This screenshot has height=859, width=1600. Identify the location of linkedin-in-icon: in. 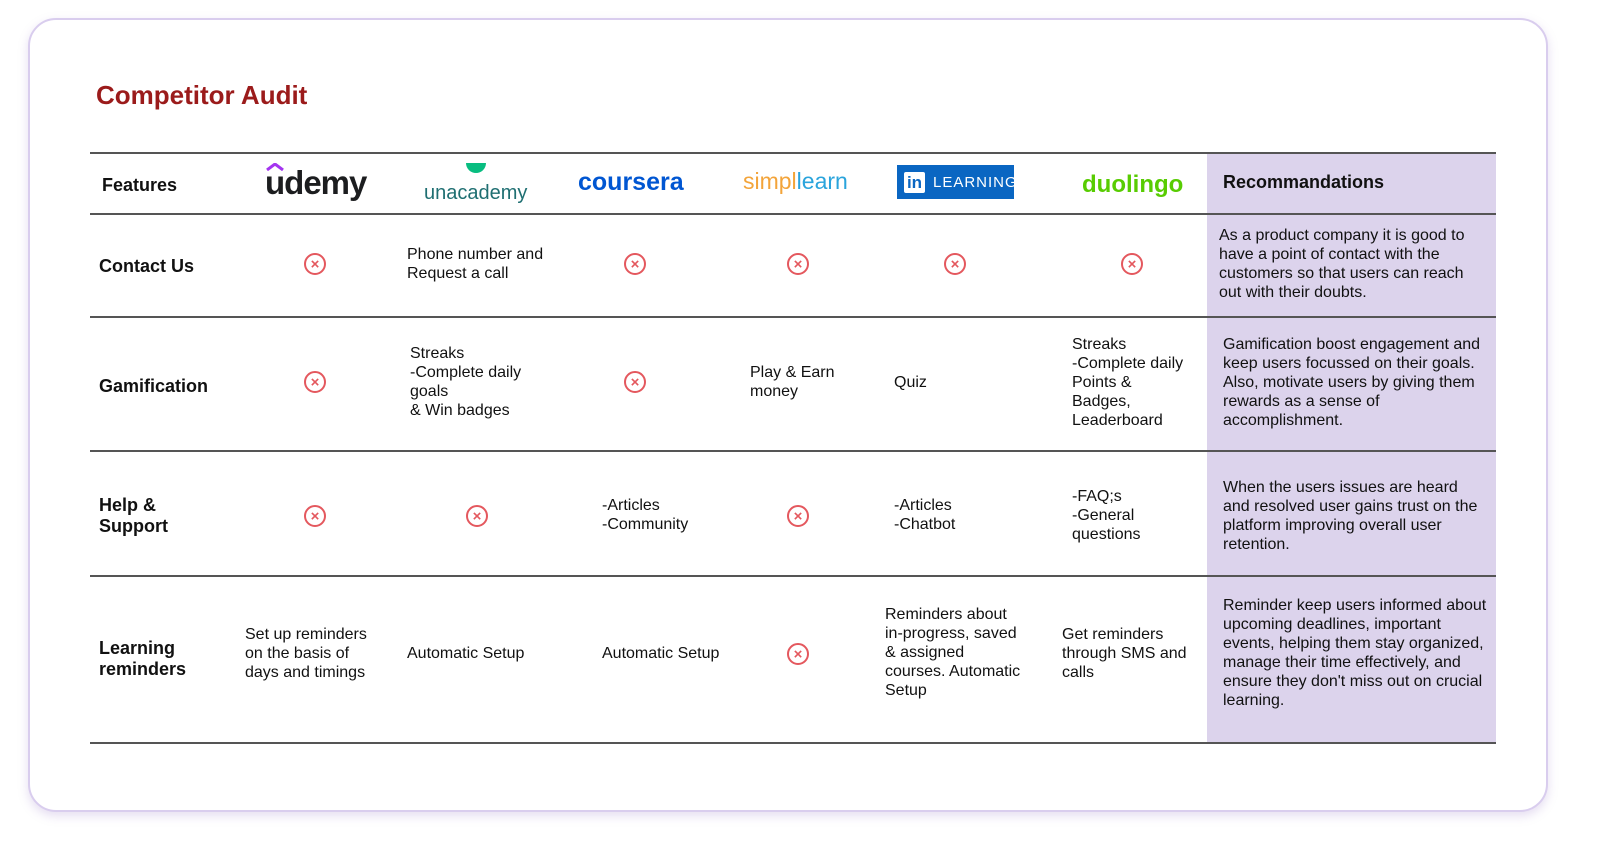
(914, 182).